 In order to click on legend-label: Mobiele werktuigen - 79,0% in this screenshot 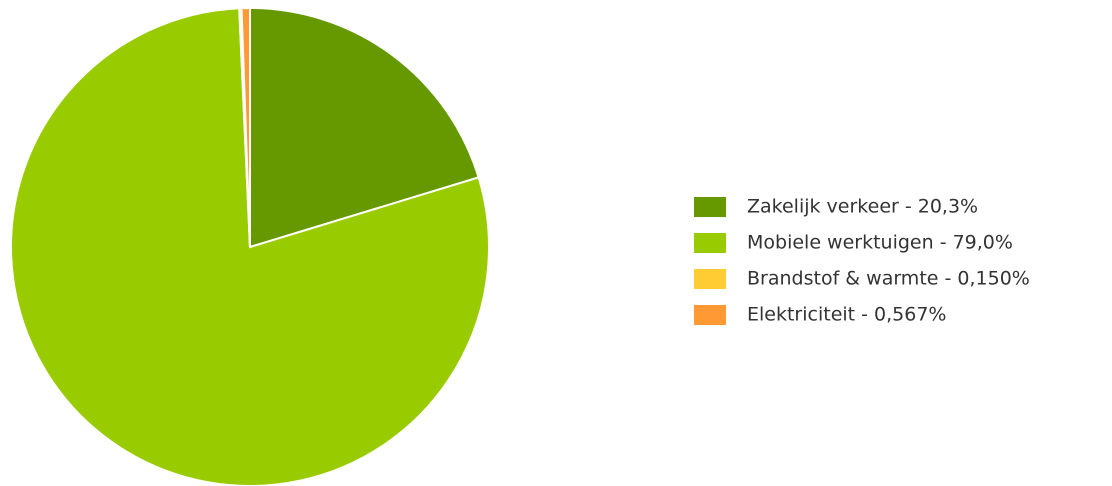, I will do `click(880, 243)`.